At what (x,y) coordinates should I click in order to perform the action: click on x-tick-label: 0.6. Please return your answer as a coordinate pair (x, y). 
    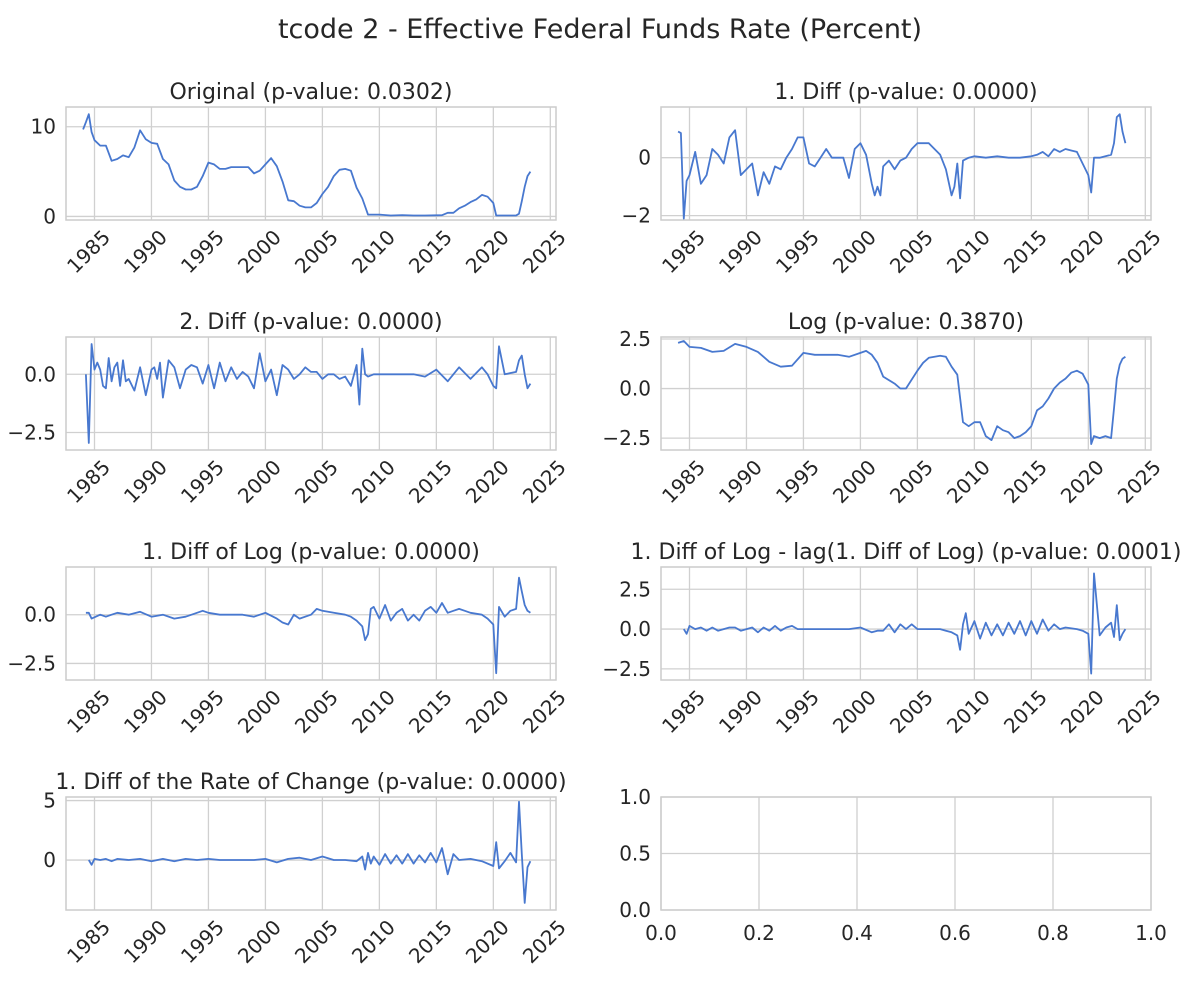
    Looking at the image, I should click on (955, 933).